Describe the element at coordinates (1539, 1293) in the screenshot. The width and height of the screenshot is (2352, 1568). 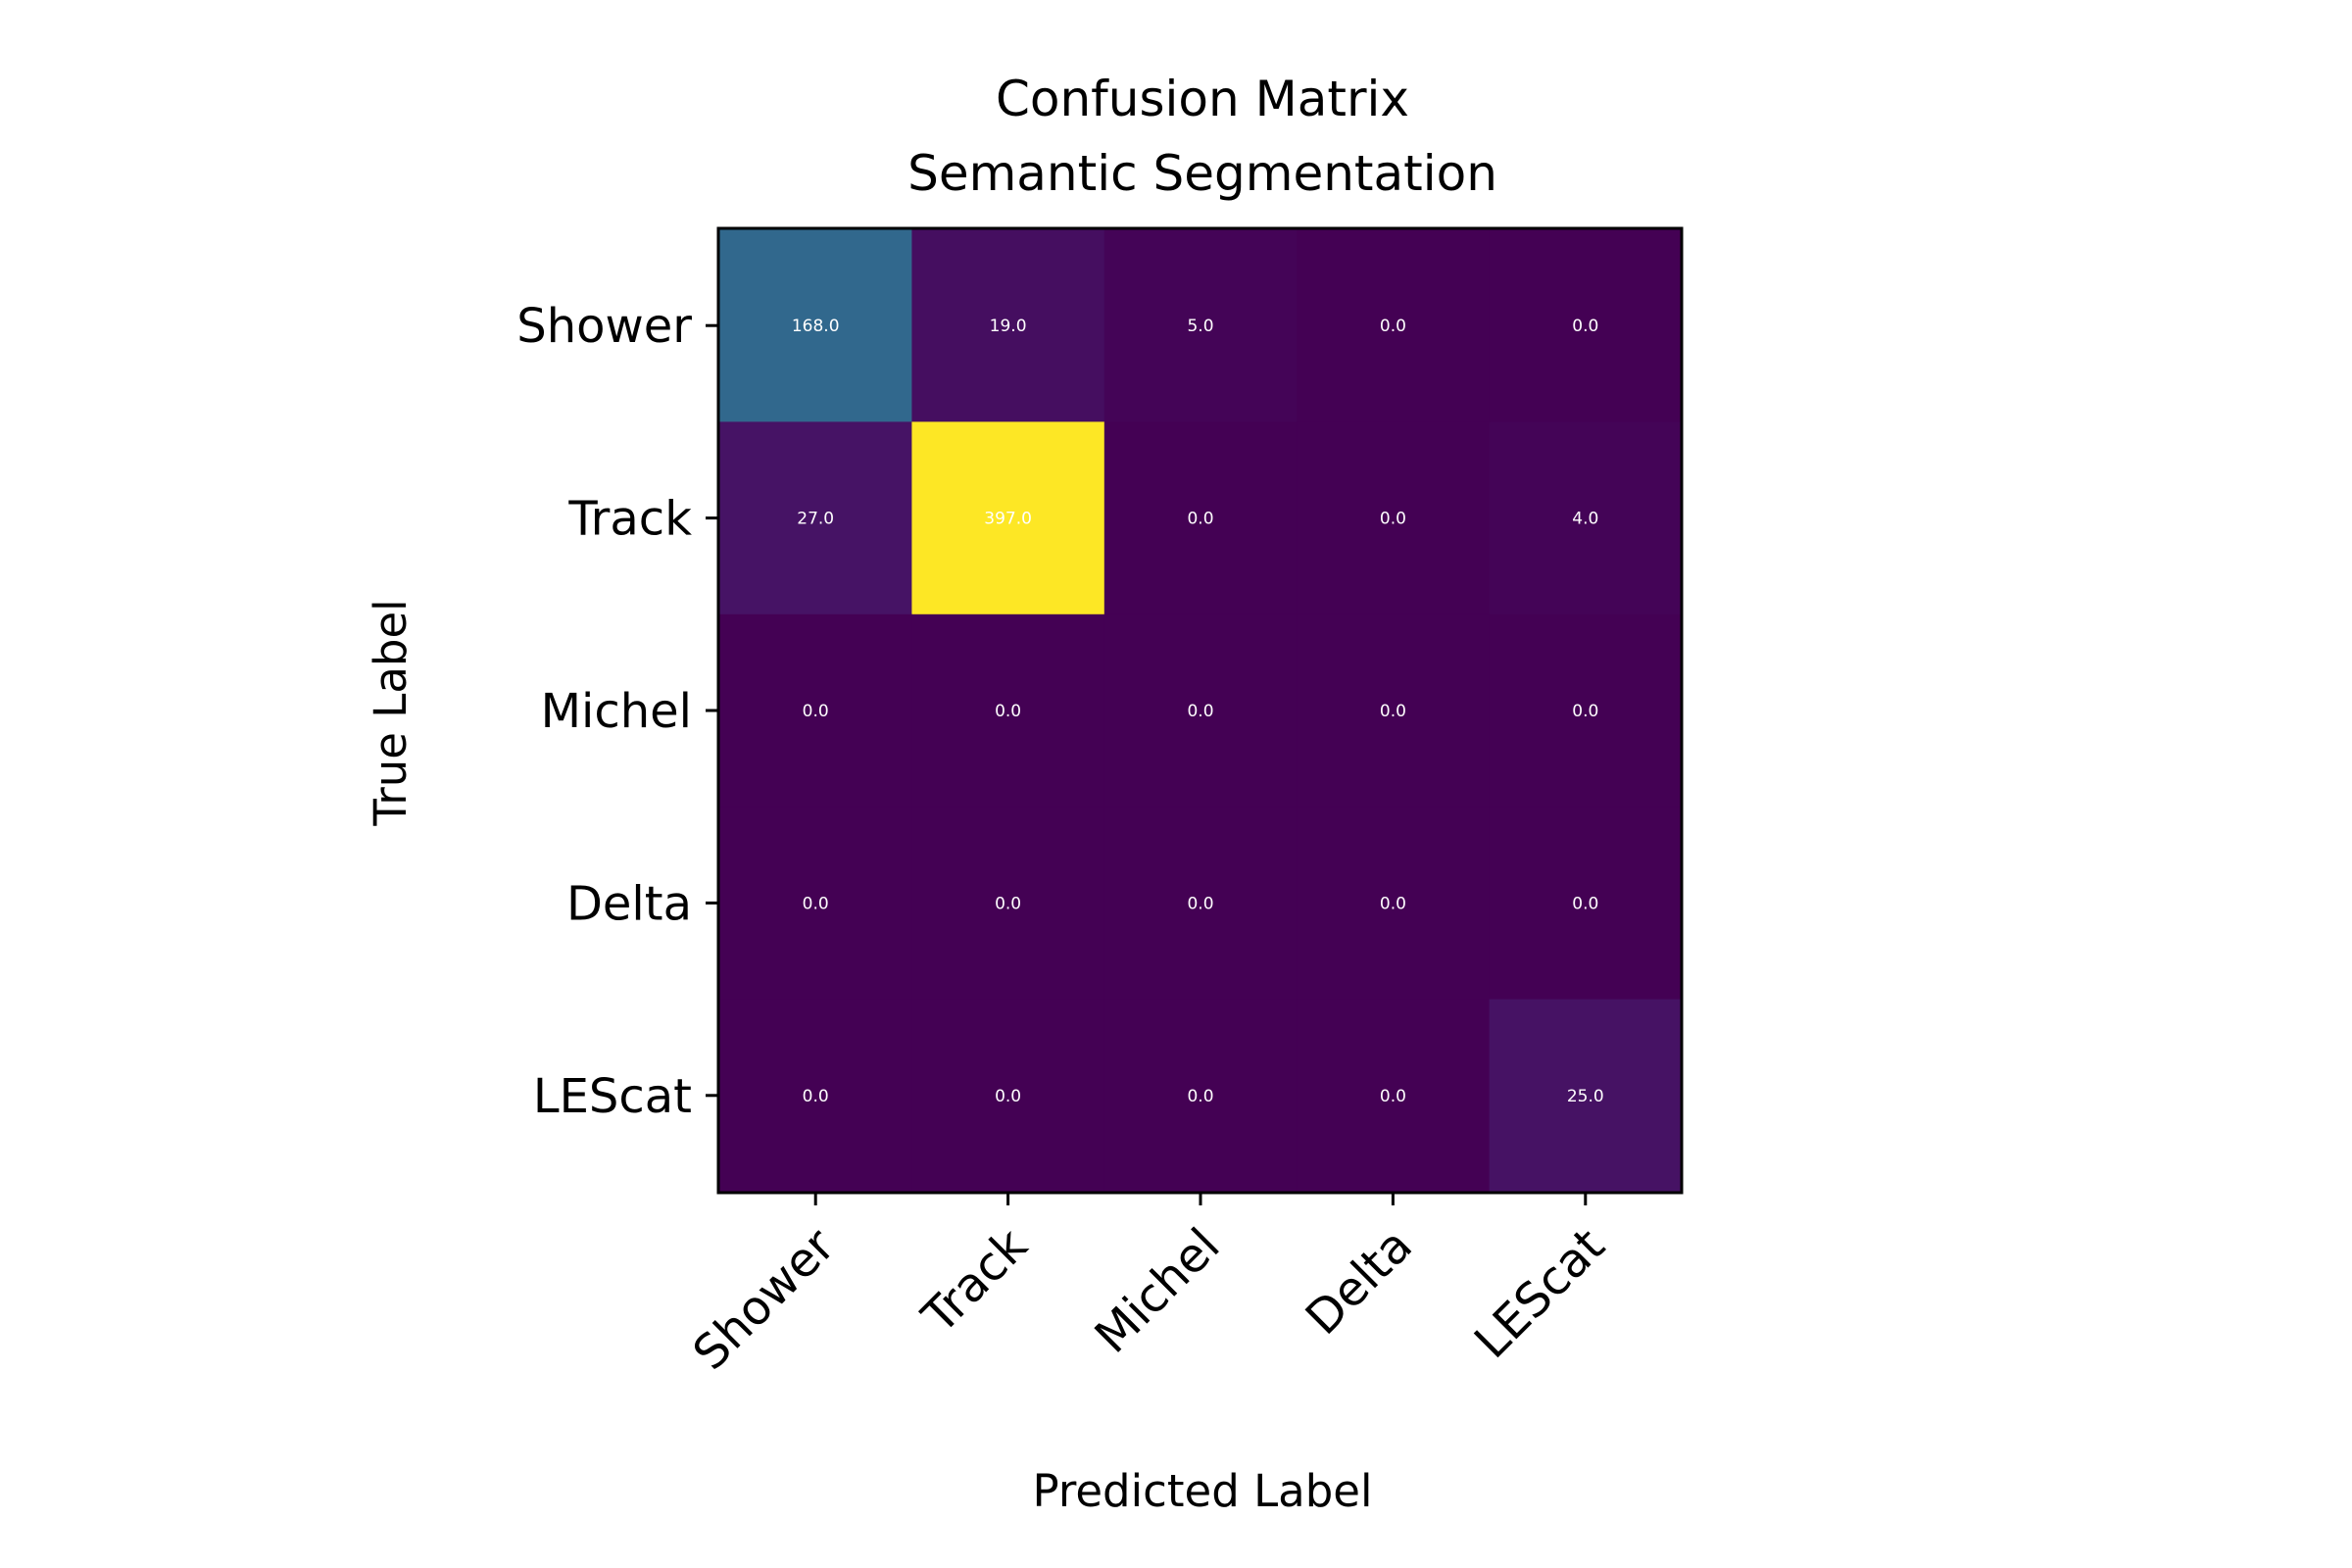
I see `x-tick-label: LEScat` at that location.